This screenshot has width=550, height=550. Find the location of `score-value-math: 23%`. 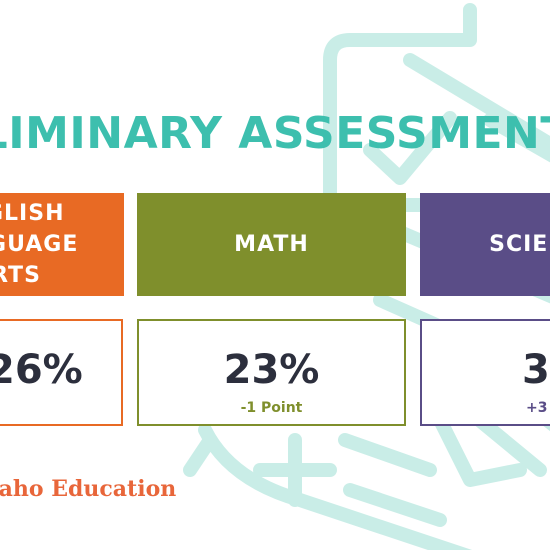

score-value-math: 23% is located at coordinates (271, 370).